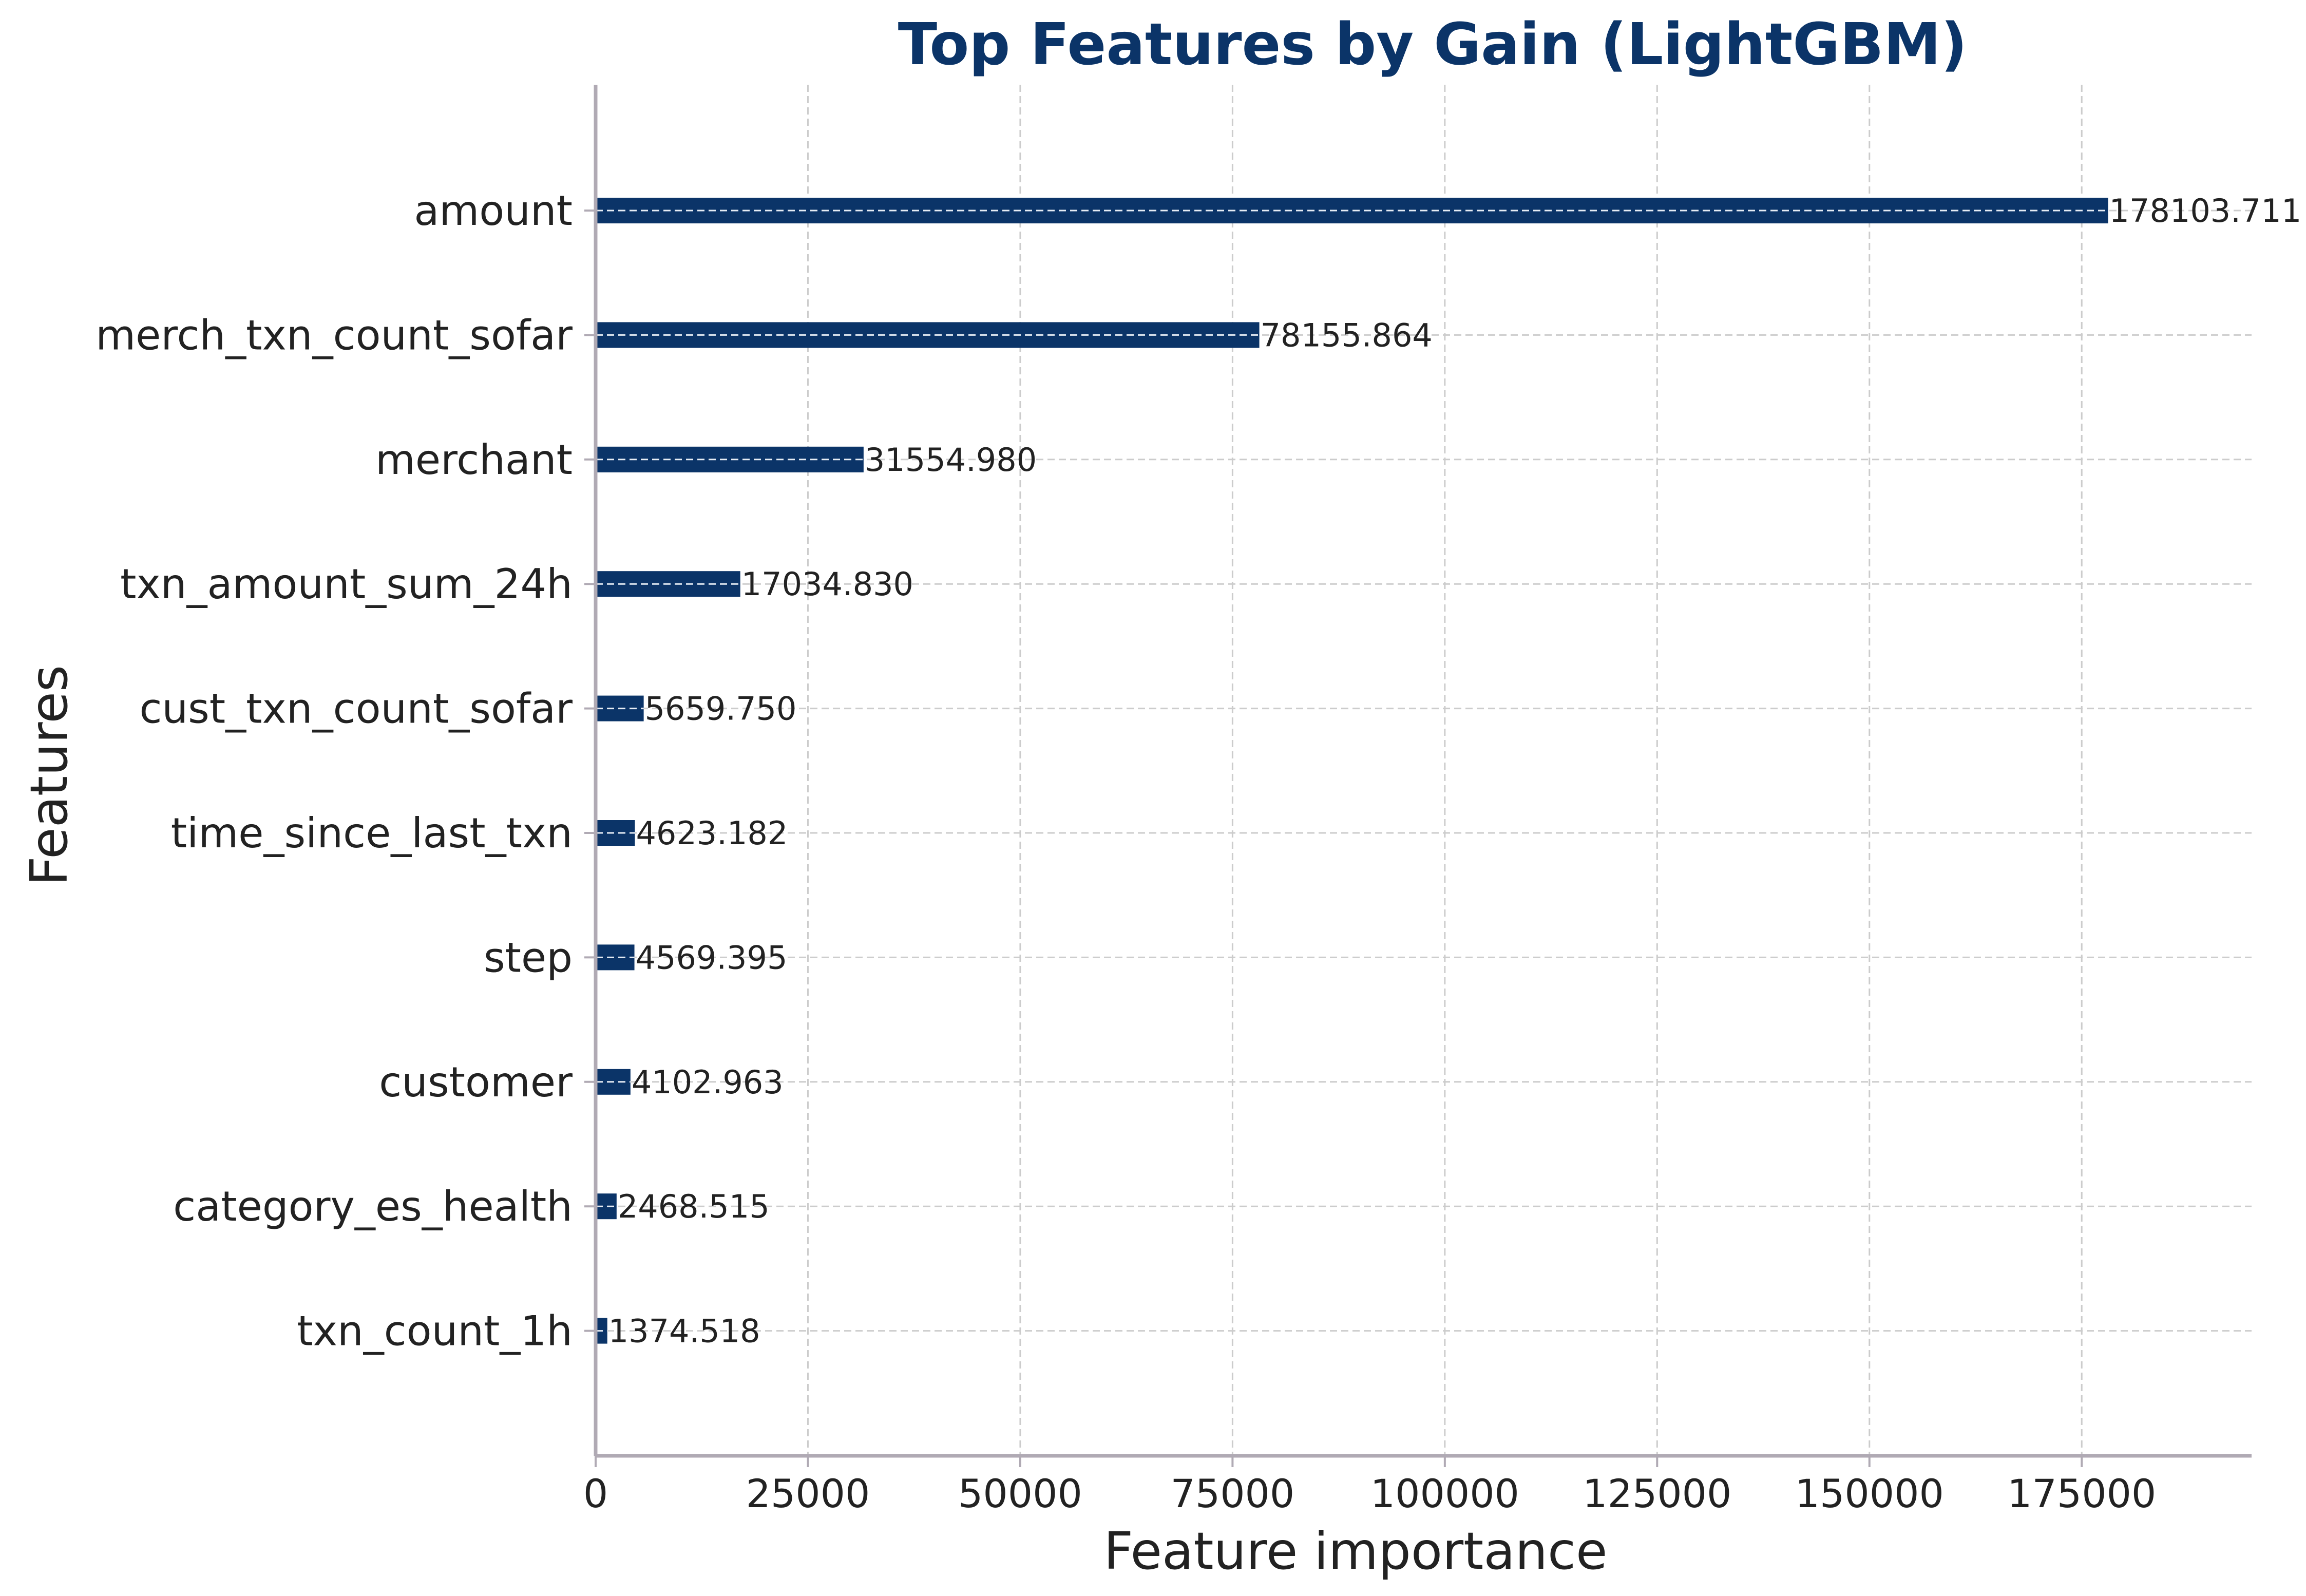 Image resolution: width=2306 pixels, height=1596 pixels. I want to click on bar, so click(730, 459).